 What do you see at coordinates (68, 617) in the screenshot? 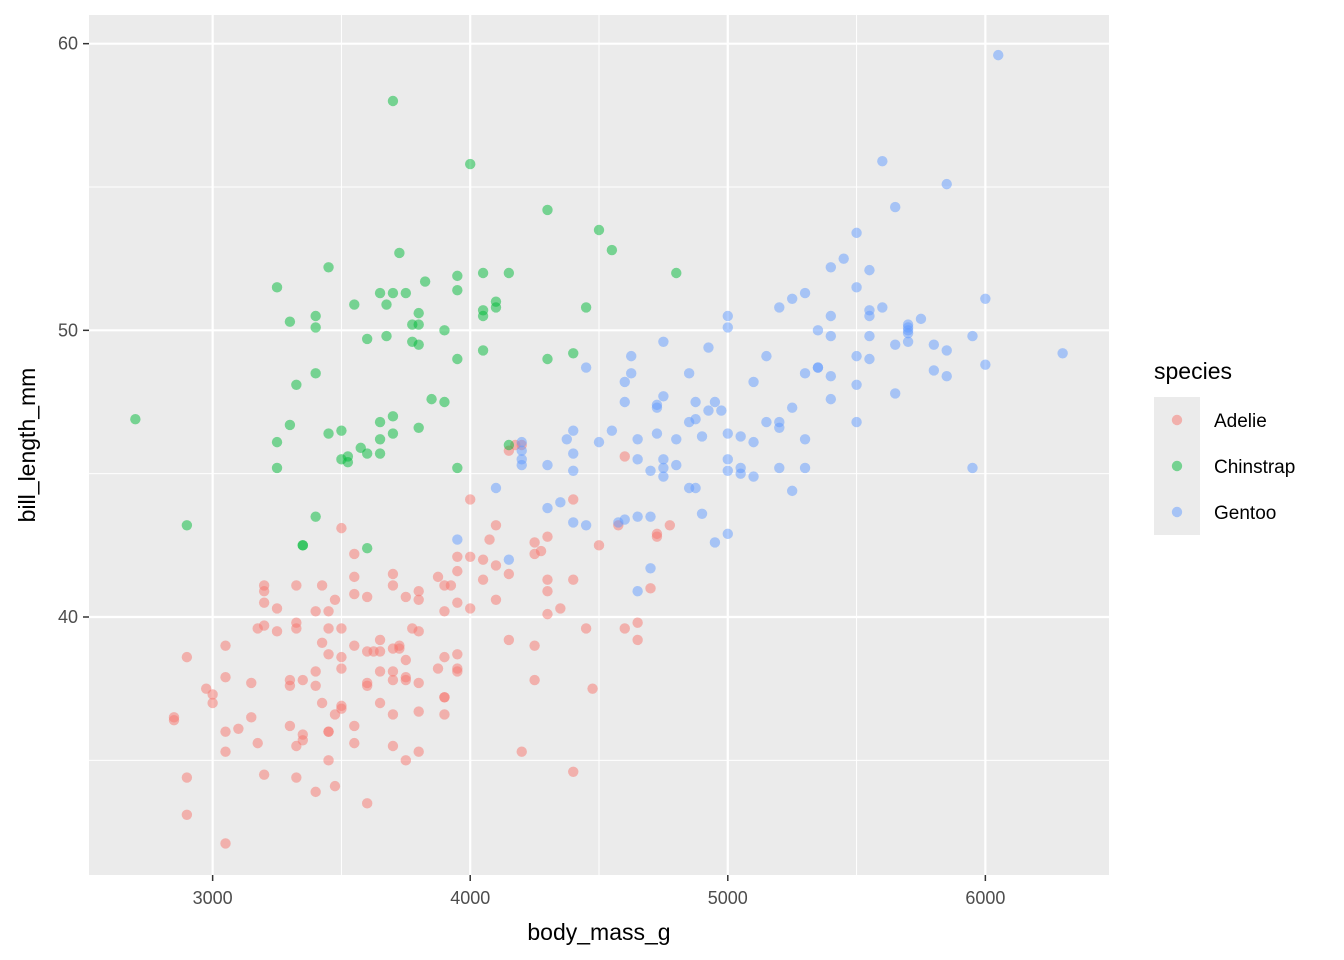
I see `y-tick-label: 40` at bounding box center [68, 617].